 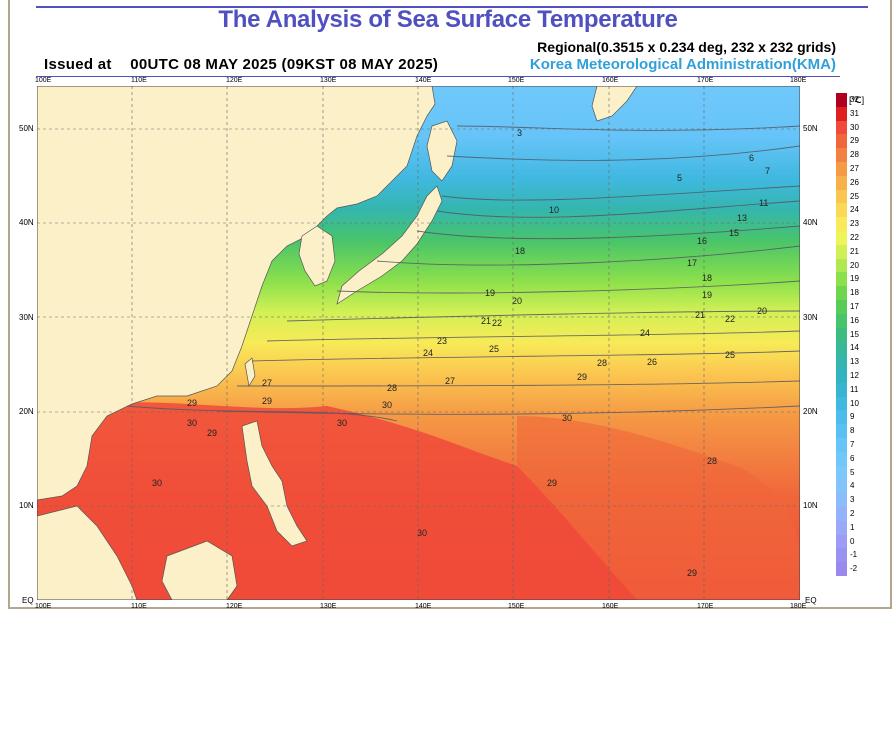 I want to click on issued-label: Issued at, so click(x=78, y=64).